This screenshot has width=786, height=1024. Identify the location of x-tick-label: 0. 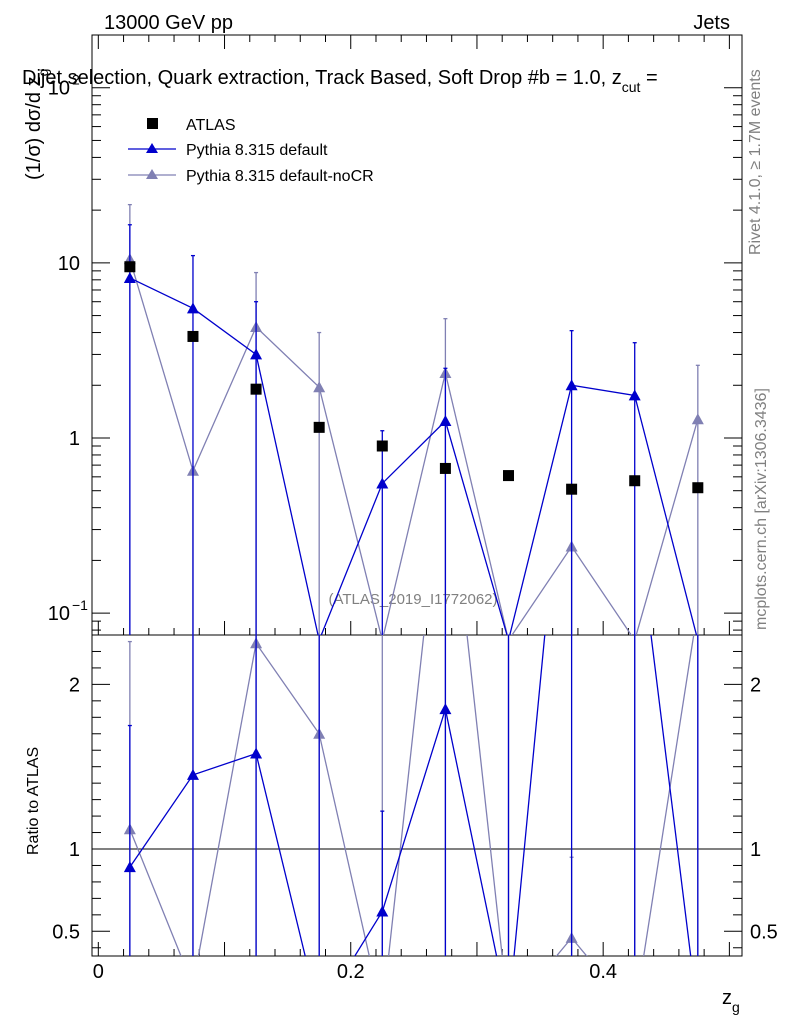
(98, 972).